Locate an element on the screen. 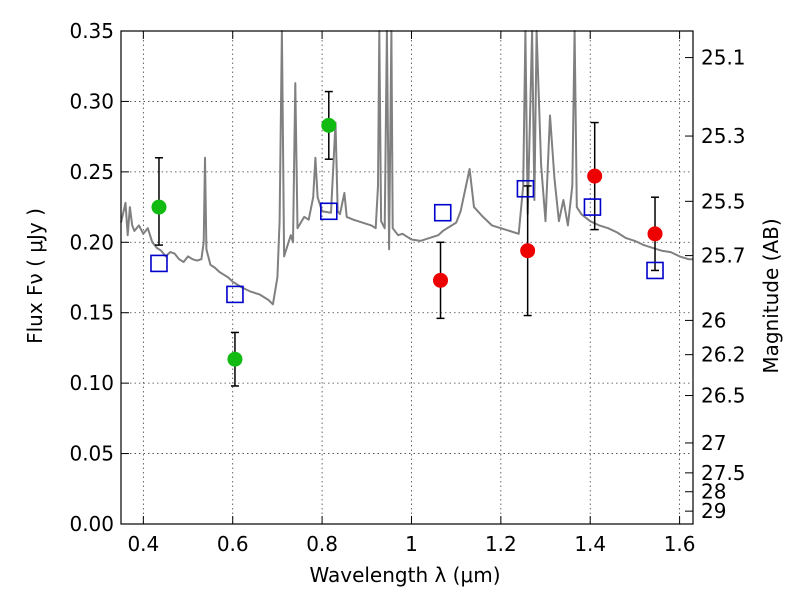 The height and width of the screenshot is (600, 800). y-tick-label: 0.30 is located at coordinates (91, 101).